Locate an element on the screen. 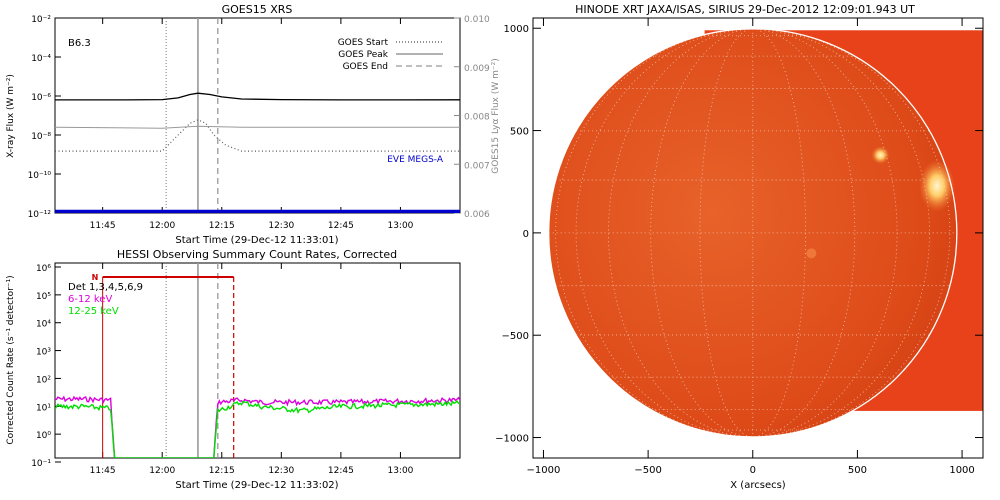 The height and width of the screenshot is (500, 1000). goes-left-tick-label: 10⁻⁶ is located at coordinates (41, 98).